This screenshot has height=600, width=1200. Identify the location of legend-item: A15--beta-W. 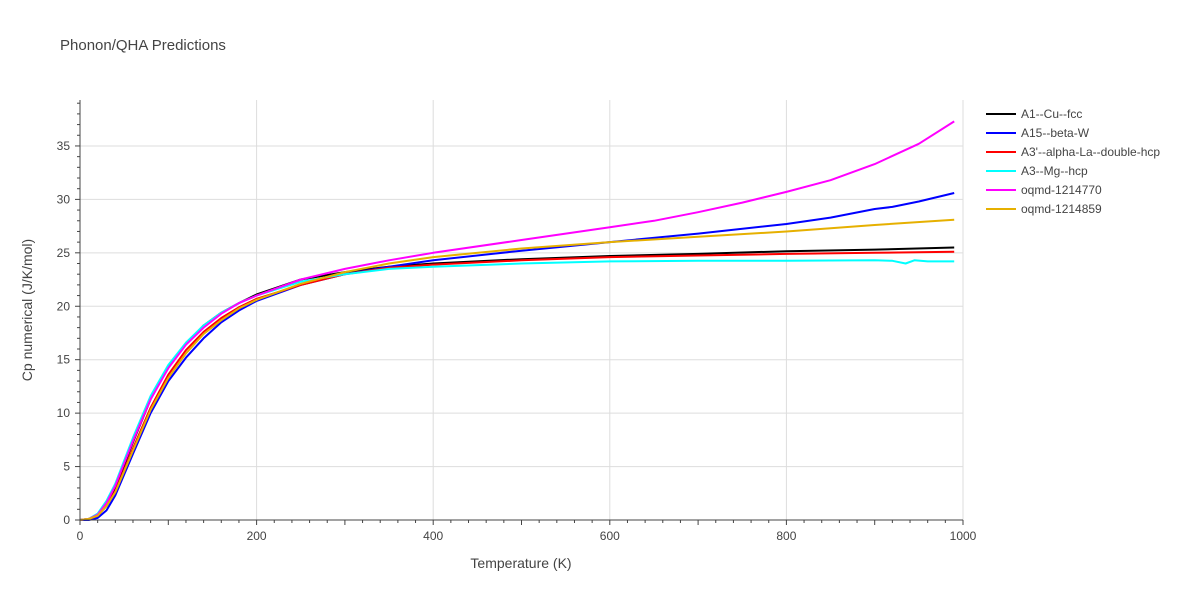
(1038, 133).